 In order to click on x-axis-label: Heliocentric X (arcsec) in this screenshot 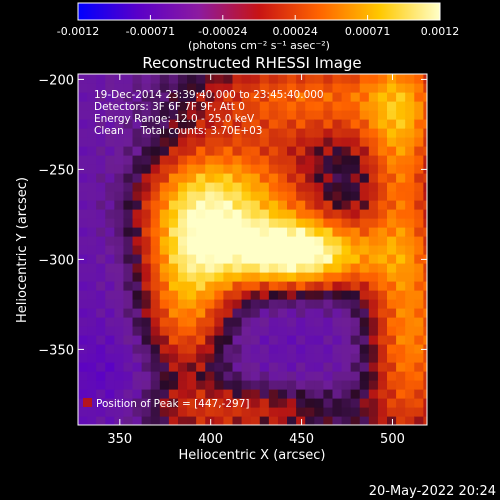, I will do `click(252, 455)`.